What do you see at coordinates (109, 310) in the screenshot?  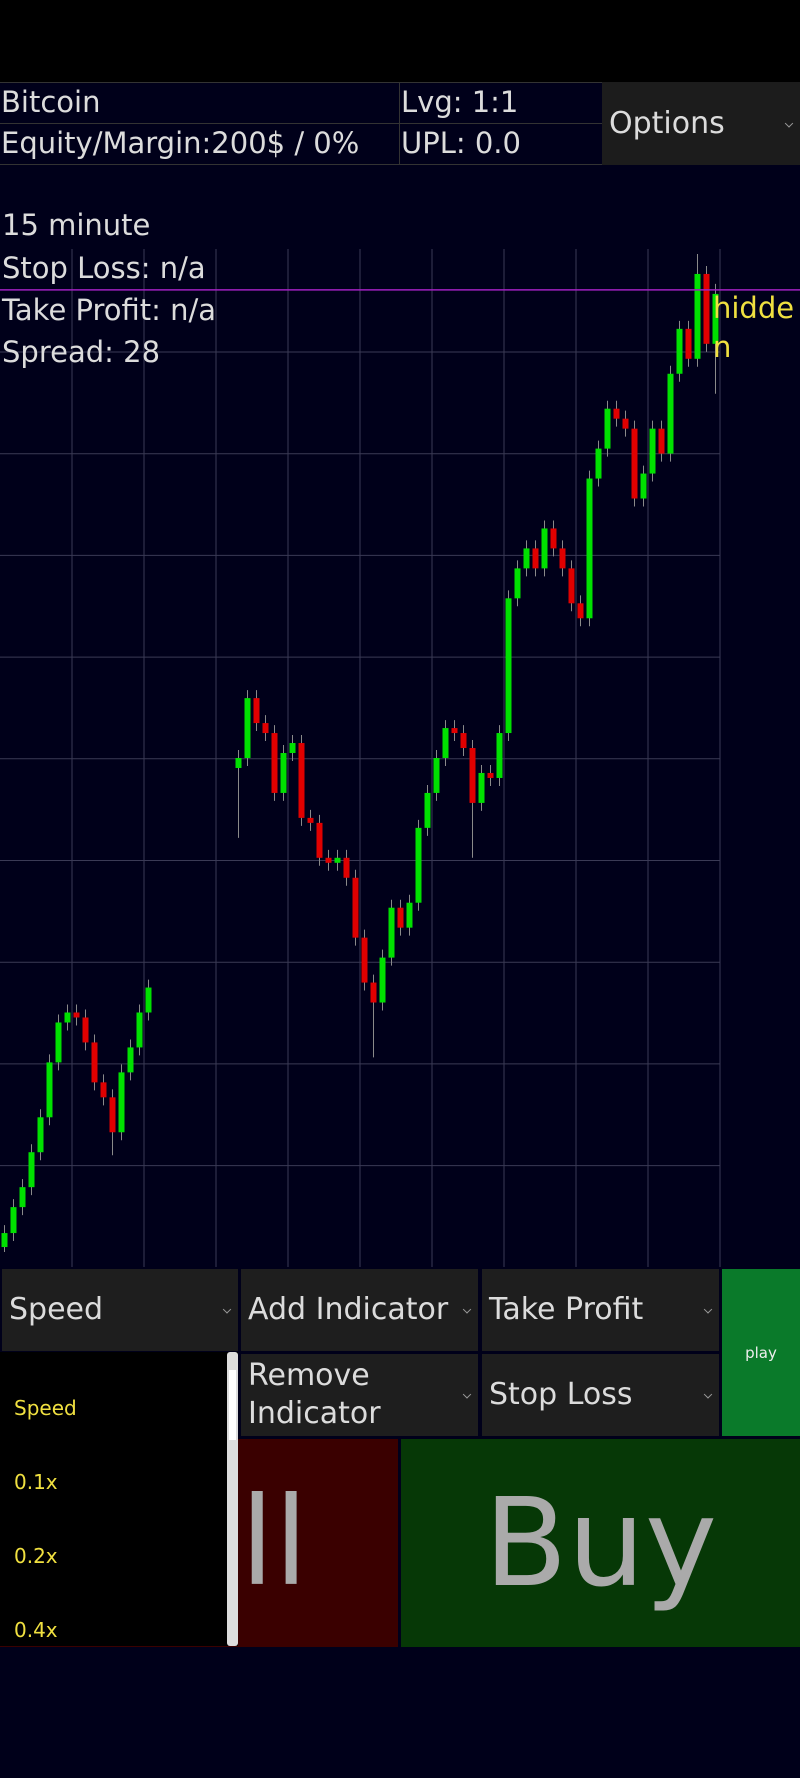 I see `take-profit-info: Take Profit: n/a` at bounding box center [109, 310].